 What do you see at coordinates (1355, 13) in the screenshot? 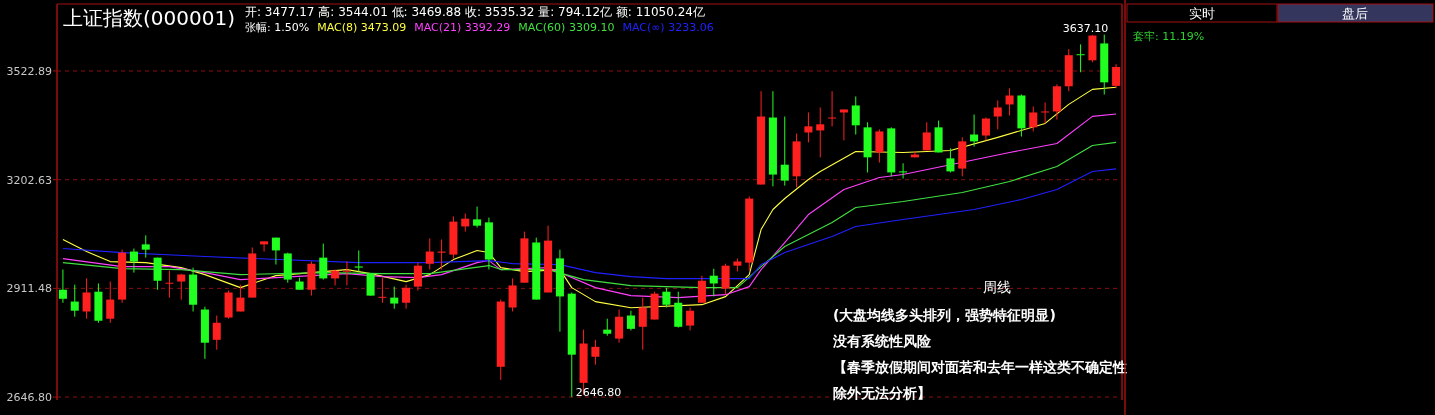
I see `text: 盘后` at bounding box center [1355, 13].